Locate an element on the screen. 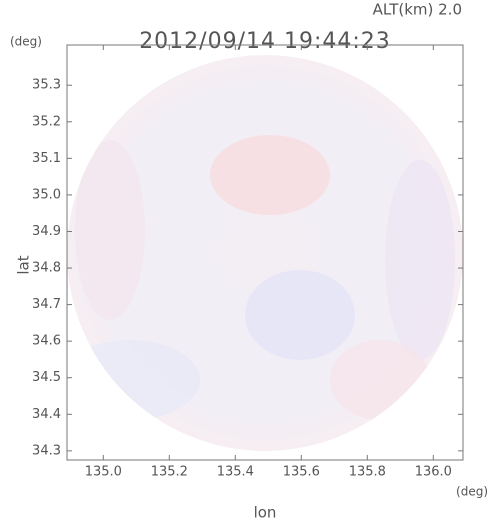 This screenshot has height=525, width=491. y-tick-label: 34.6 is located at coordinates (46, 341).